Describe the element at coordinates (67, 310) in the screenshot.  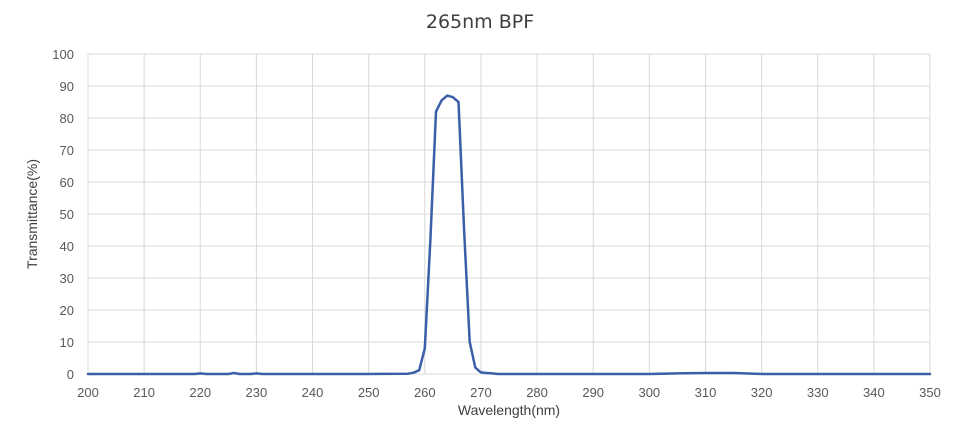
I see `y-tick-label: 20` at that location.